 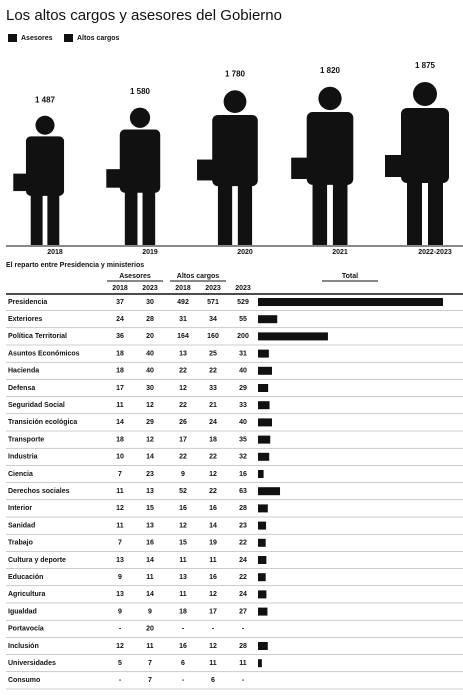 I want to click on row-label: Universidades, so click(x=32, y=663).